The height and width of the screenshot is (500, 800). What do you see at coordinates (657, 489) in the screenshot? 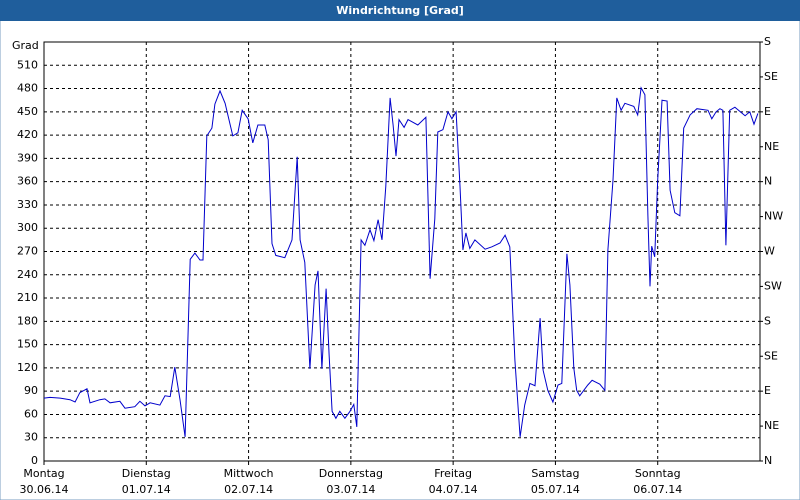
I see `x-tick-date: 06.07.14` at bounding box center [657, 489].